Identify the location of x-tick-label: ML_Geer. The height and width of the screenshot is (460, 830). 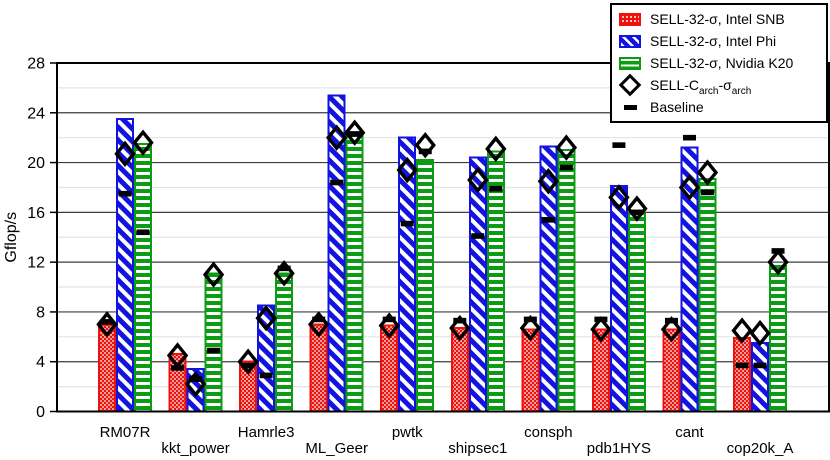
(336, 448).